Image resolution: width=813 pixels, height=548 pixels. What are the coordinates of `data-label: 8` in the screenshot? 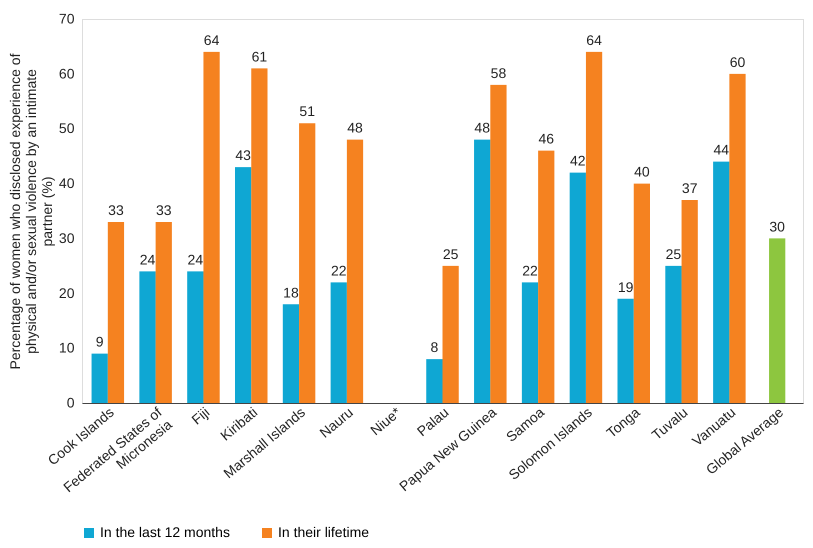 It's located at (434, 347).